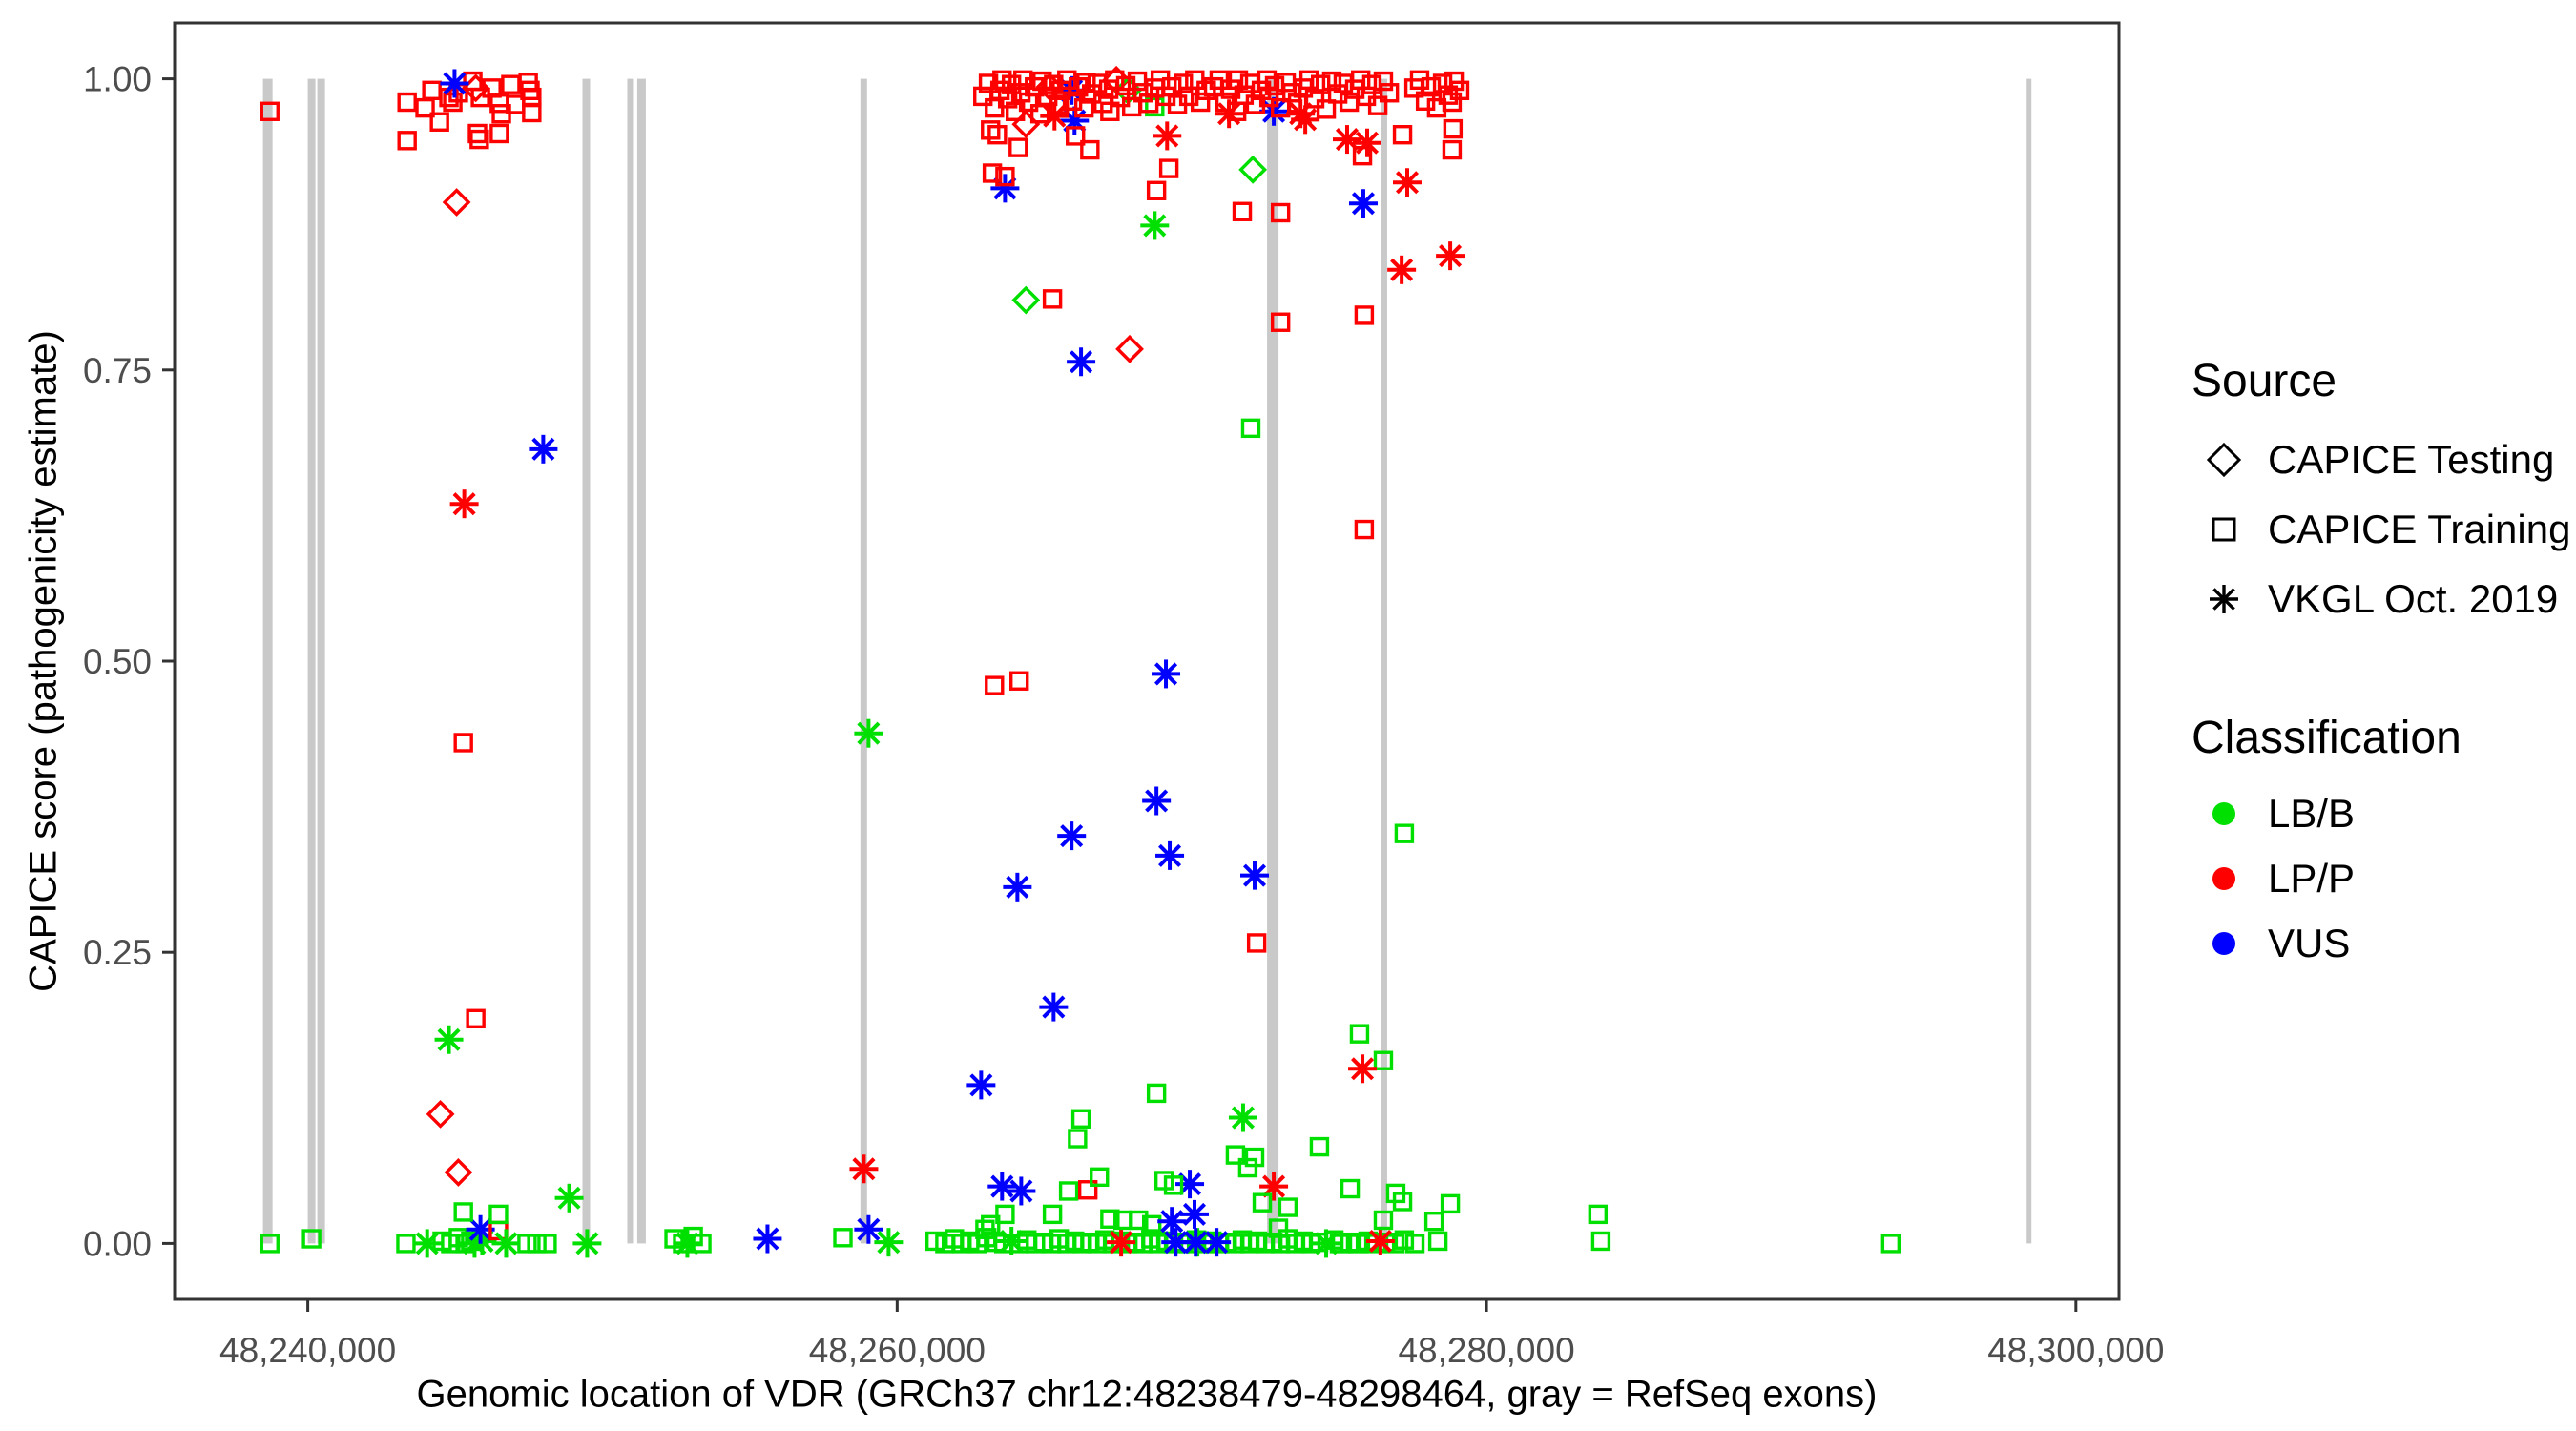 The width and height of the screenshot is (2576, 1431). What do you see at coordinates (2224, 598) in the screenshot?
I see `asterisk-icon` at bounding box center [2224, 598].